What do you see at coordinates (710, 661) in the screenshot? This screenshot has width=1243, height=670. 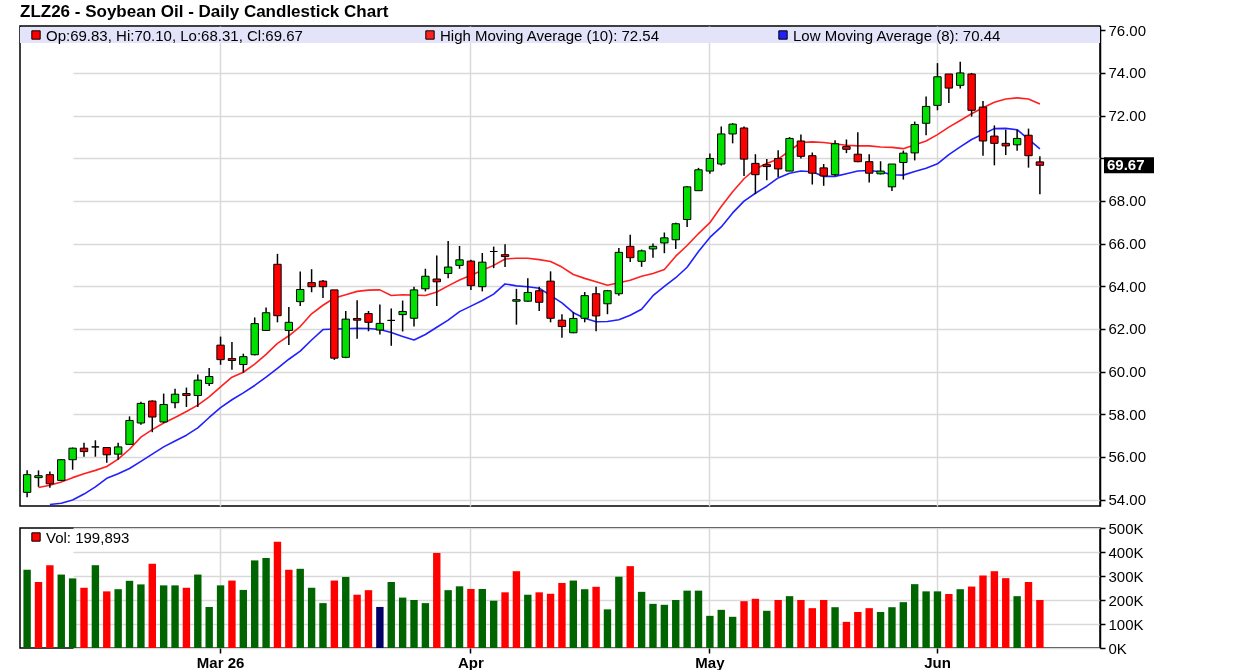 I see `x-tick-label: May` at bounding box center [710, 661].